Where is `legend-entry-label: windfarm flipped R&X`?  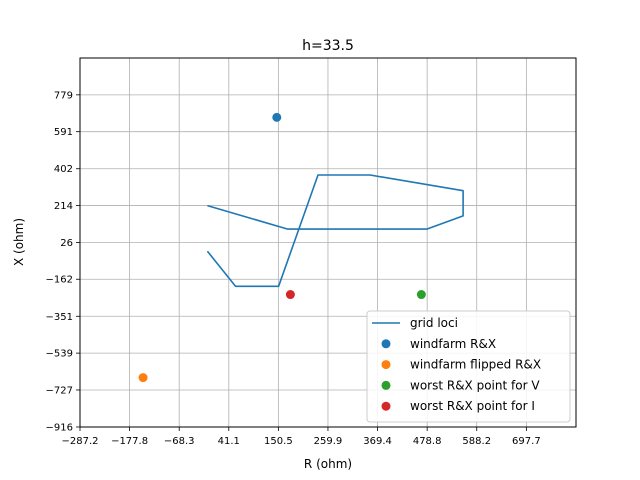 legend-entry-label: windfarm flipped R&X is located at coordinates (475, 365).